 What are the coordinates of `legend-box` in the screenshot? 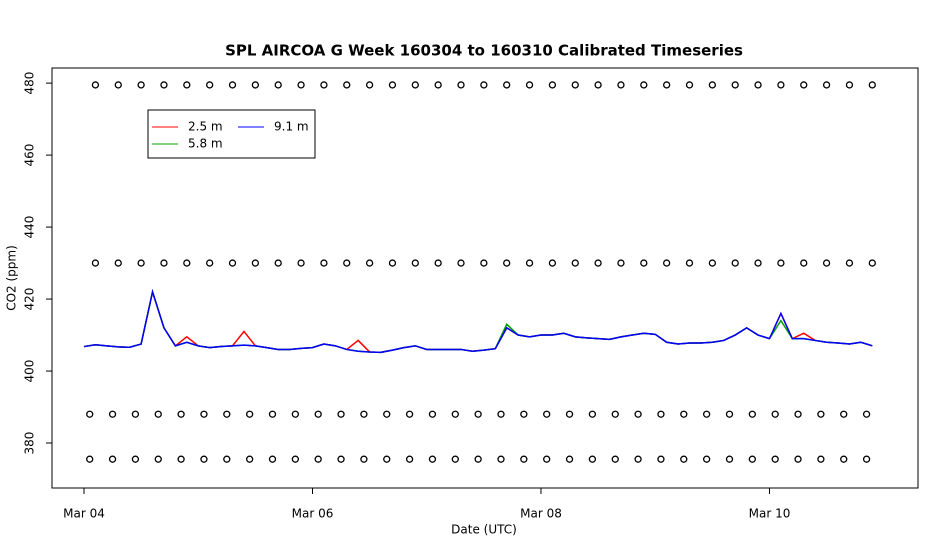 It's located at (231, 134).